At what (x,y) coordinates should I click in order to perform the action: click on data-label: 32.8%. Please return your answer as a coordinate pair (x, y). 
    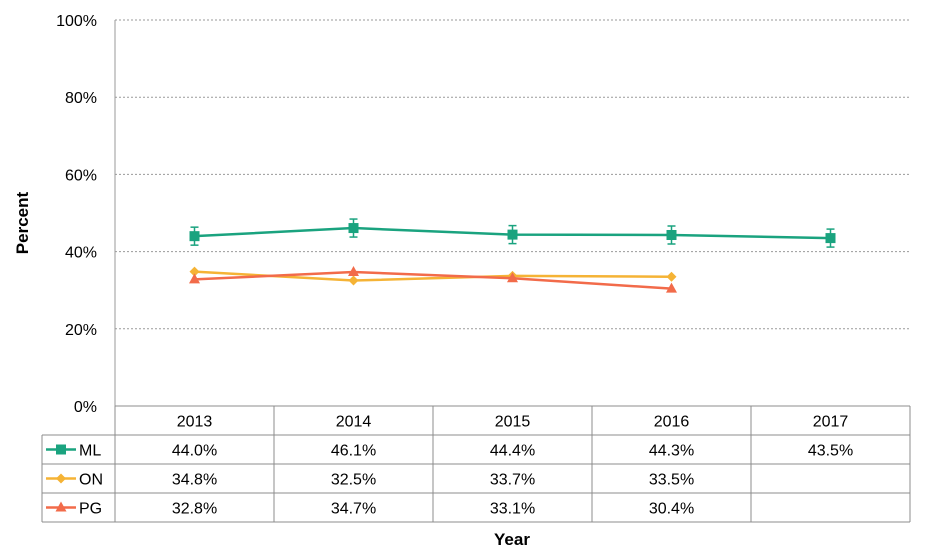
    Looking at the image, I should click on (194, 509).